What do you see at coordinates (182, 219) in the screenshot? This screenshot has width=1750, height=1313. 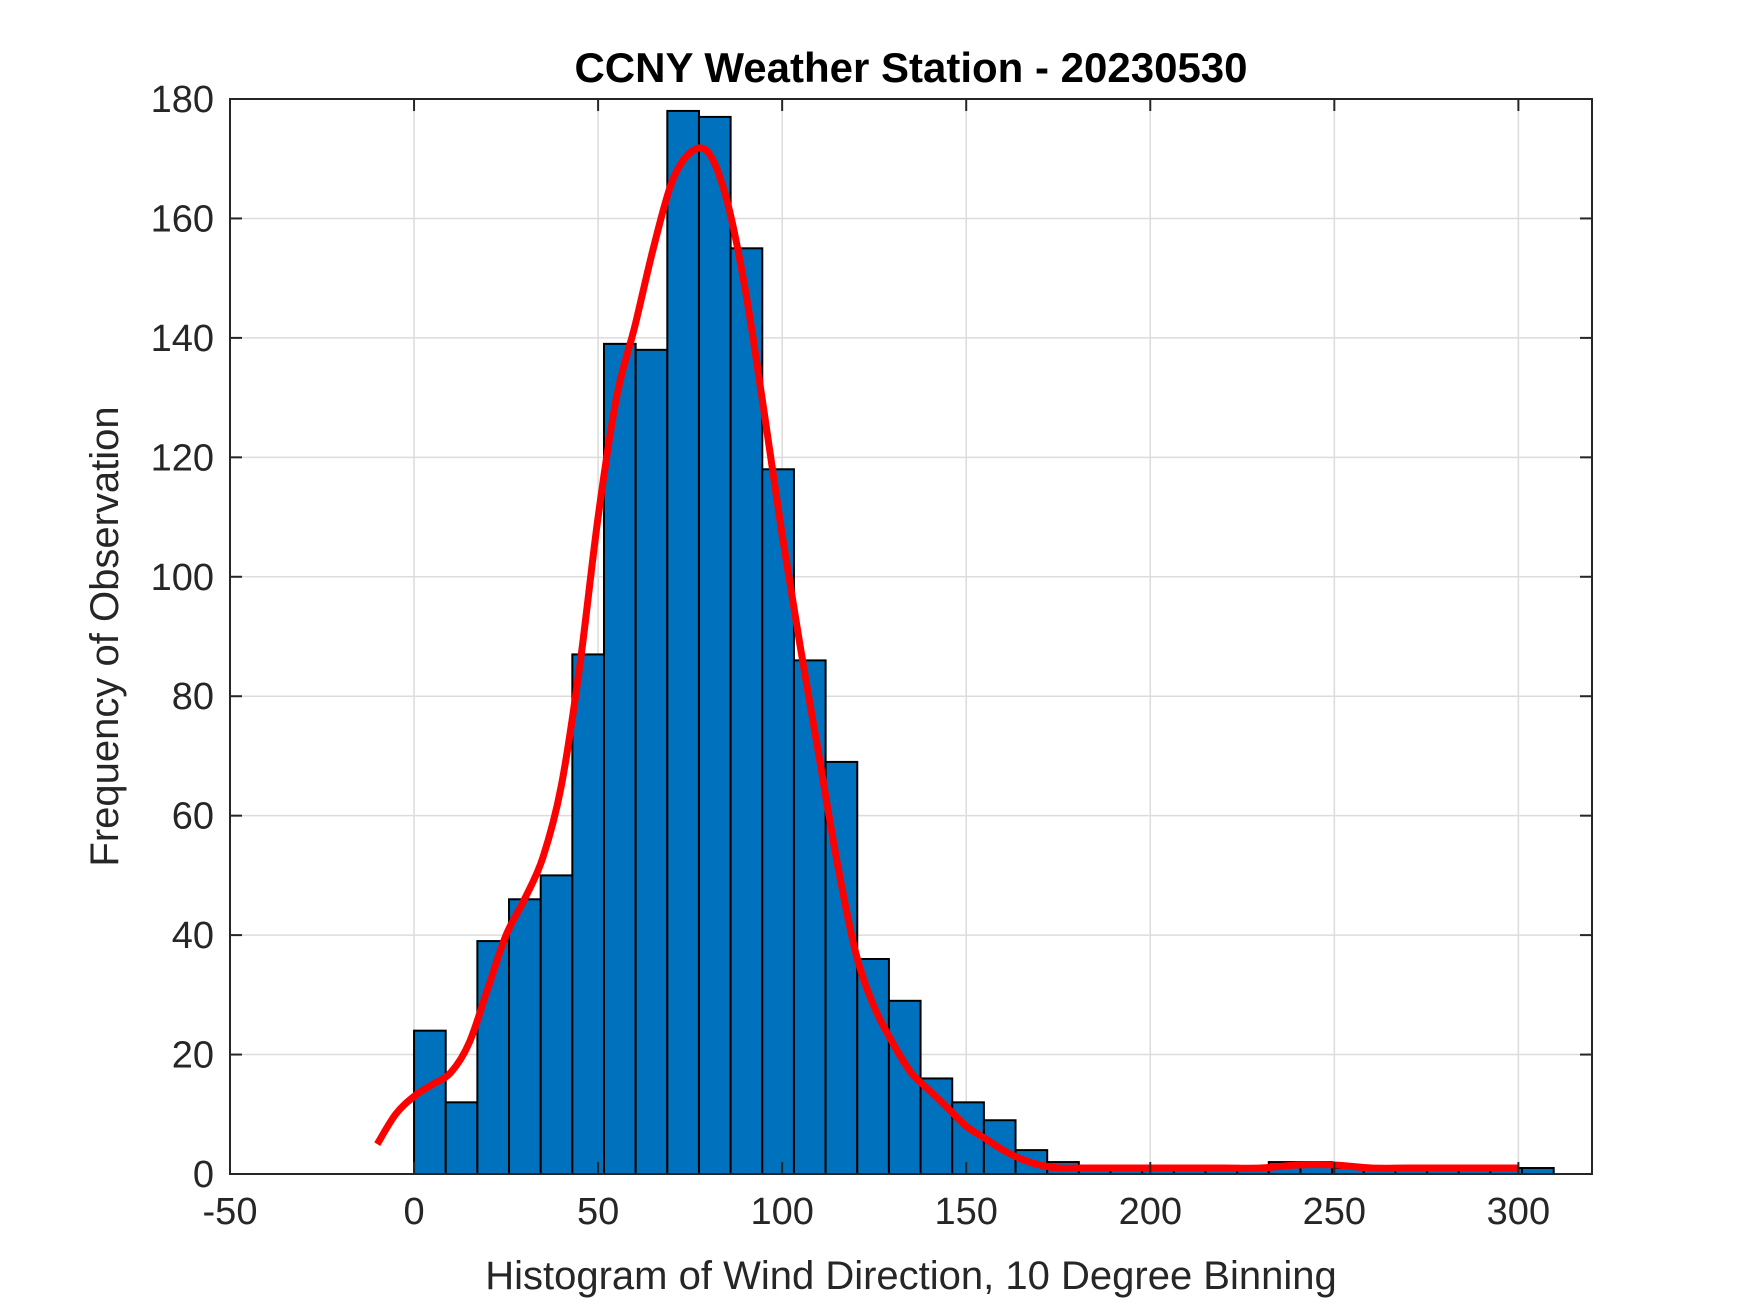 I see `y-tick-label: 160` at bounding box center [182, 219].